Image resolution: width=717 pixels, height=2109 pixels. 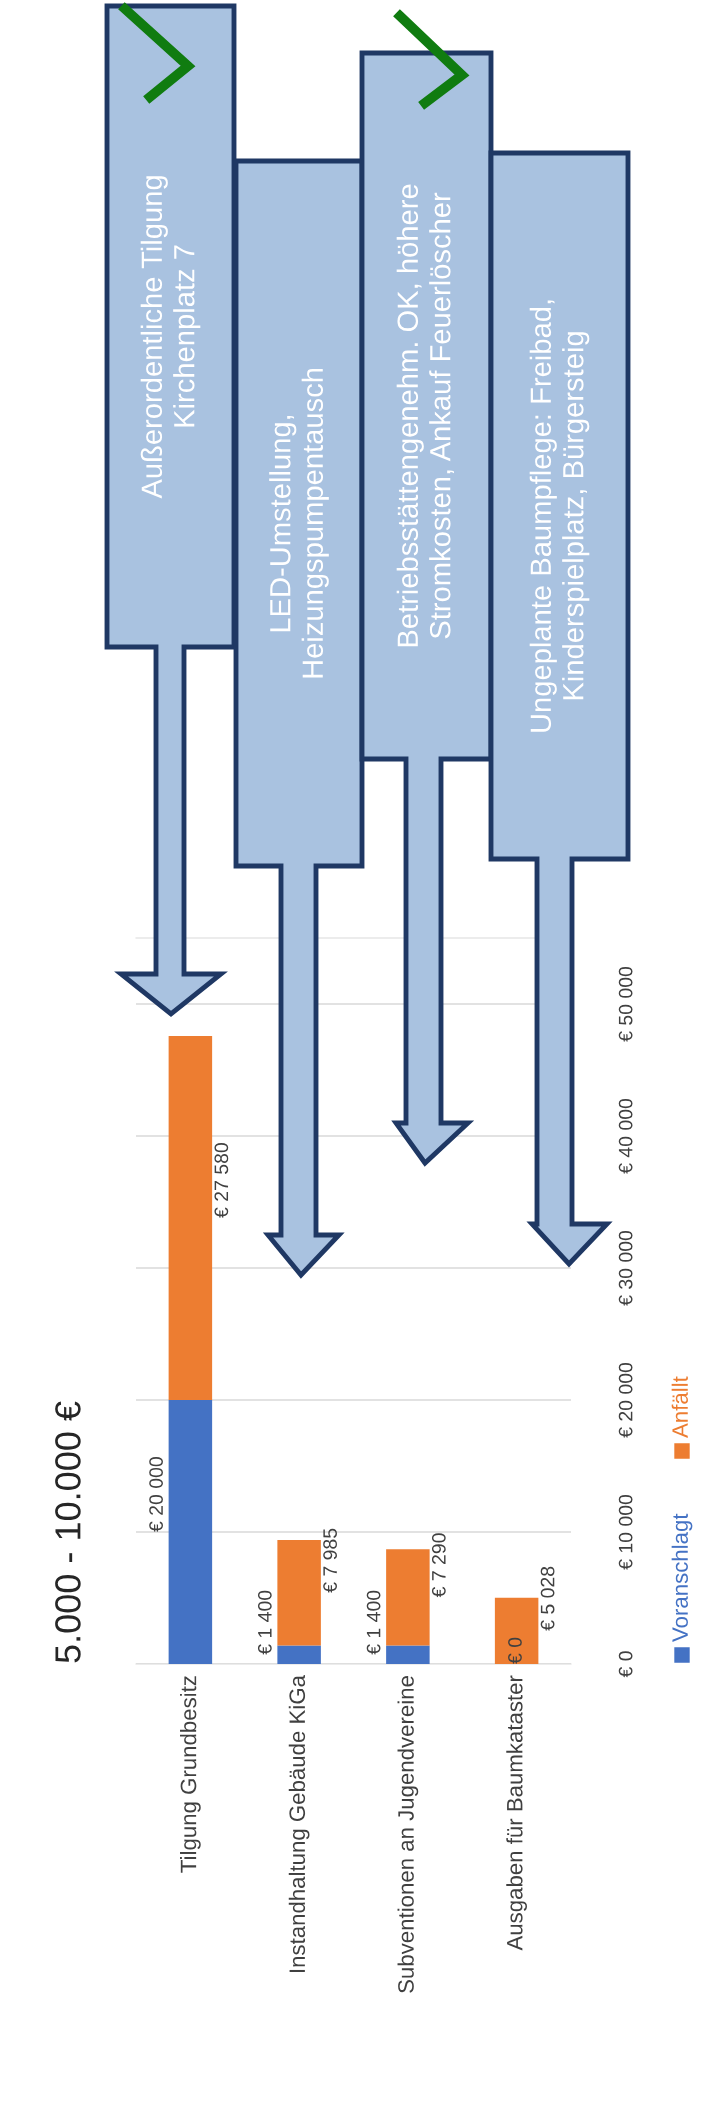 I want to click on y-tick-label: € 0, so click(x=625, y=1664).